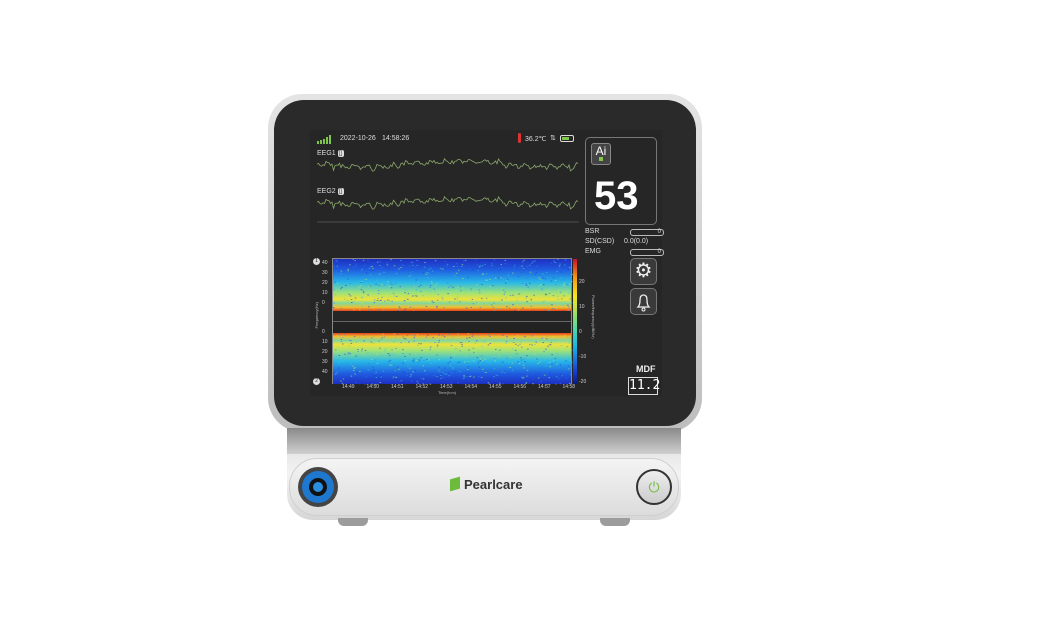  I want to click on x-tick: 14:55, so click(495, 387).